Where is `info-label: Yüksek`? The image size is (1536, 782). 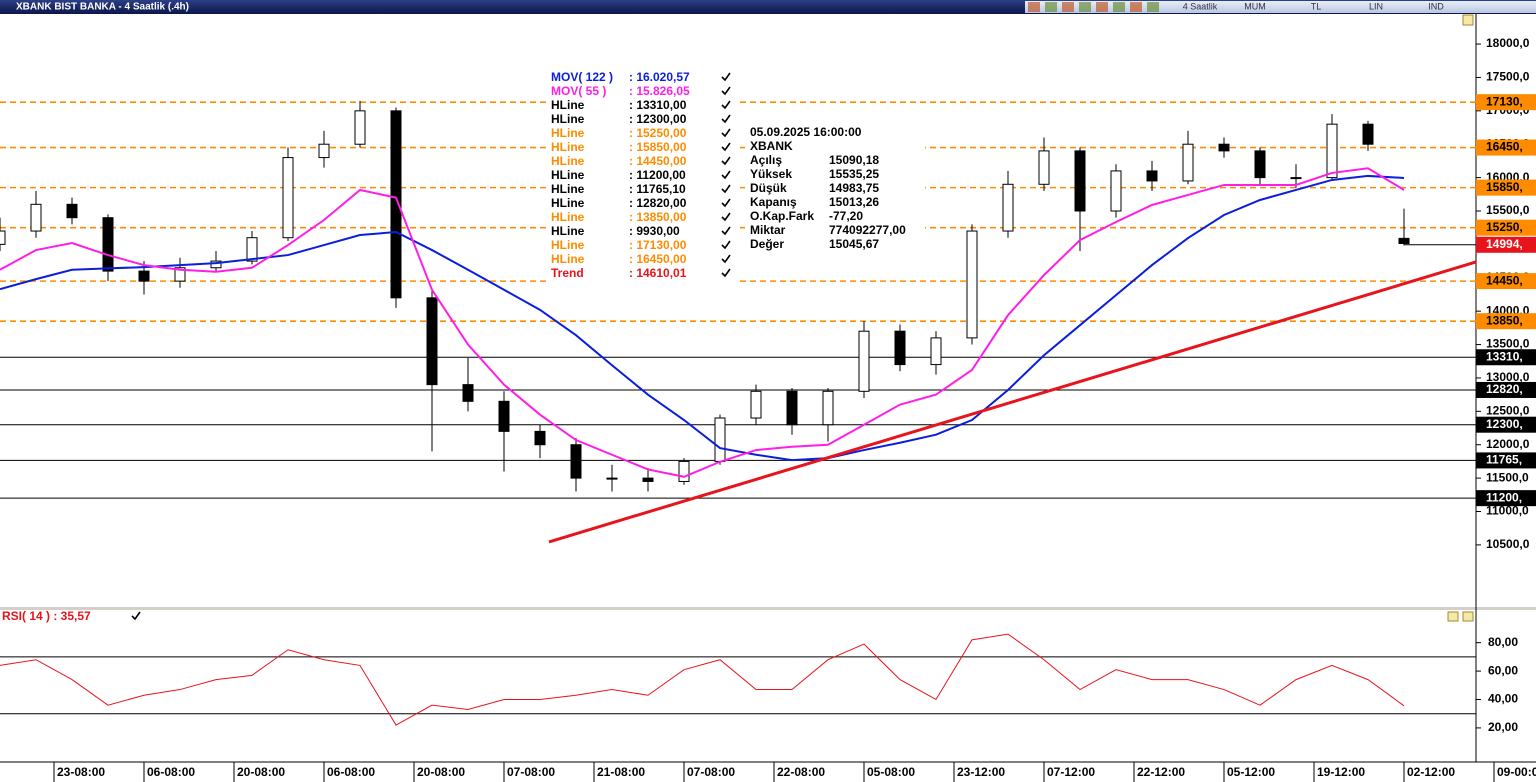
info-label: Yüksek is located at coordinates (771, 174).